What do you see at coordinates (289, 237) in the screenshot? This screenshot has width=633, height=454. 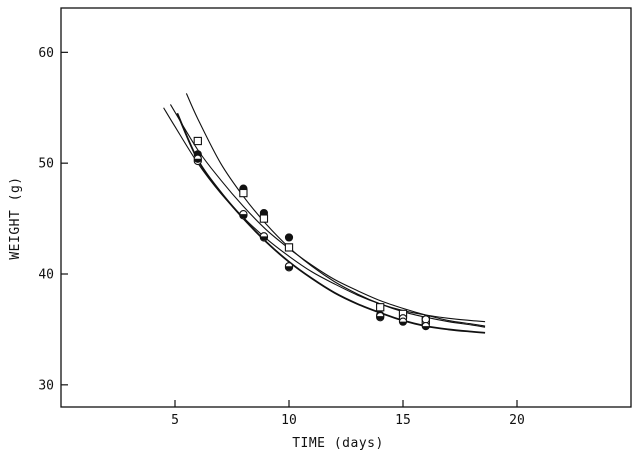 I see `series-1-point` at bounding box center [289, 237].